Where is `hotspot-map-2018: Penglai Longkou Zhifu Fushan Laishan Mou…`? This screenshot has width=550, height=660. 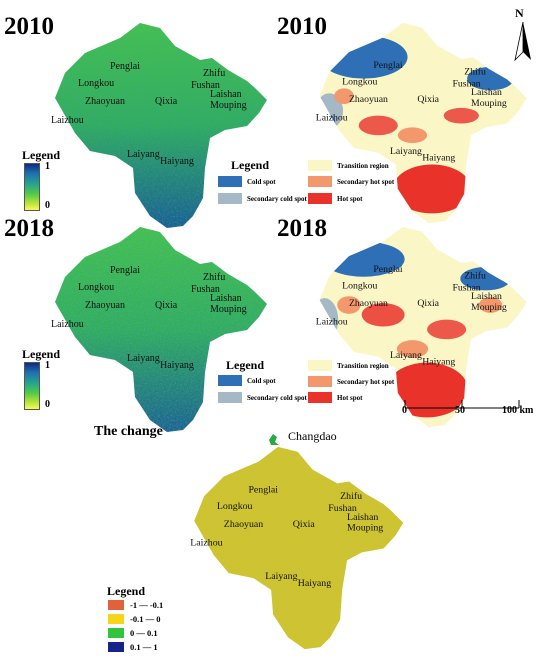
hotspot-map-2018: Penglai Longkou Zhifu Fushan Laishan Mou… is located at coordinates (421, 327).